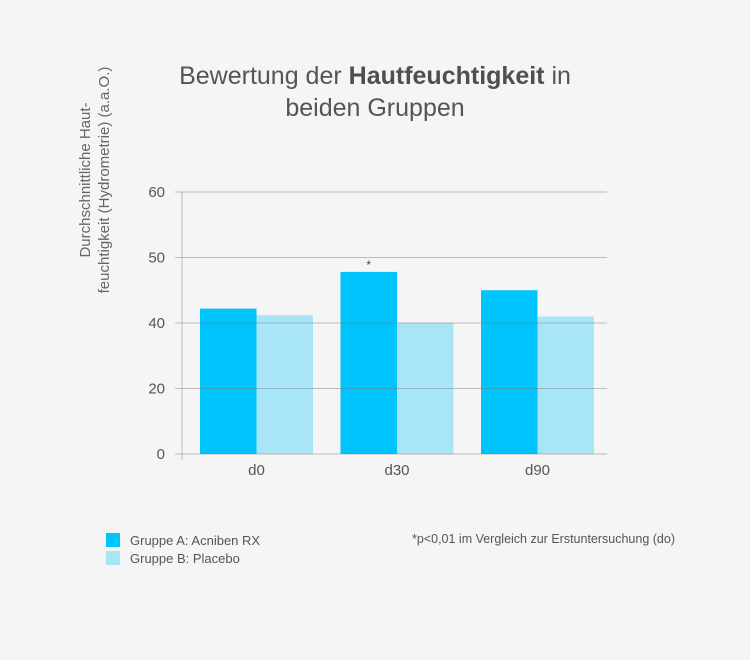 This screenshot has height=660, width=750. Describe the element at coordinates (256, 470) in the screenshot. I see `x-tick-label: d0` at that location.